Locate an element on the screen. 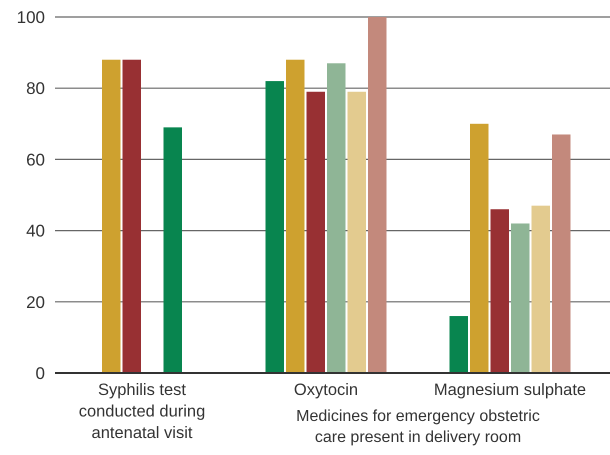 This screenshot has height=455, width=610. x-tick-label: Syphilis test conducted during antenatal visit is located at coordinates (142, 411).